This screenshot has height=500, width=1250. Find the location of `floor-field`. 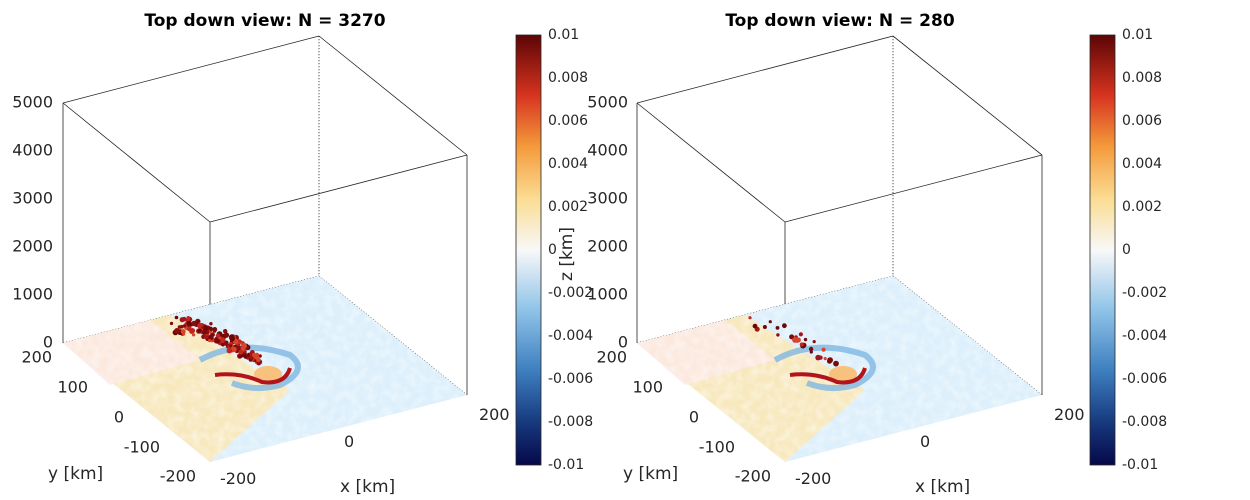

floor-field is located at coordinates (839, 369).